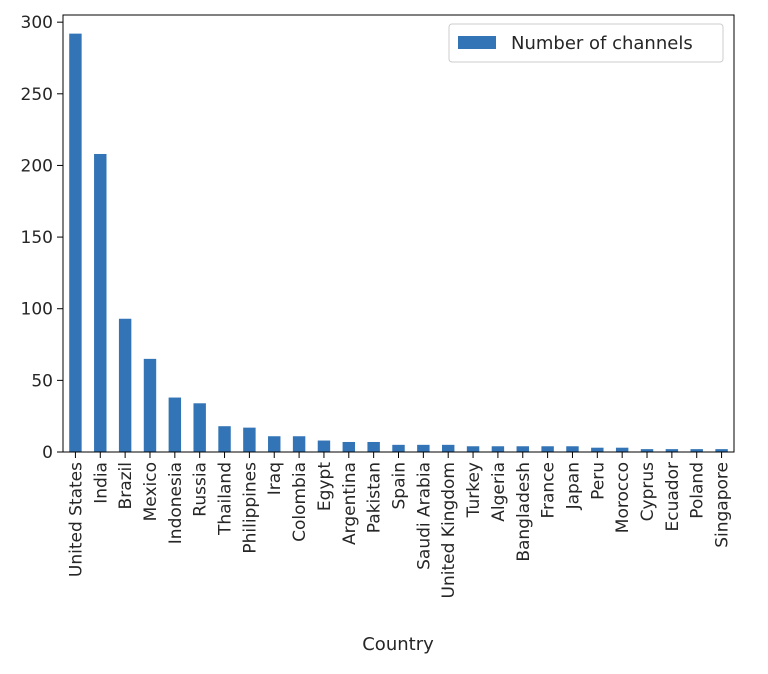 The width and height of the screenshot is (768, 674). I want to click on y-tick-label: 50, so click(42, 381).